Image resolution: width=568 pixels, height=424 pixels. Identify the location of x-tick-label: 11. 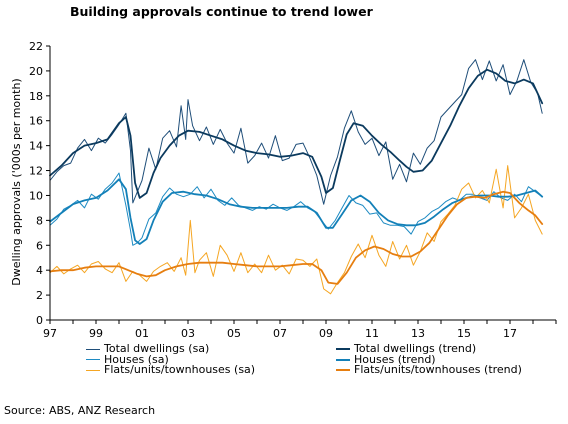
(372, 333).